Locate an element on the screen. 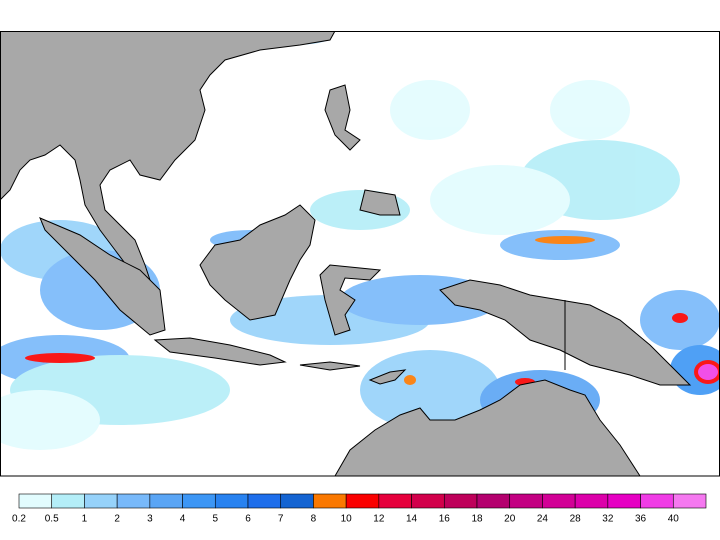 This screenshot has height=540, width=720. colorbar-label: 40 is located at coordinates (674, 519).